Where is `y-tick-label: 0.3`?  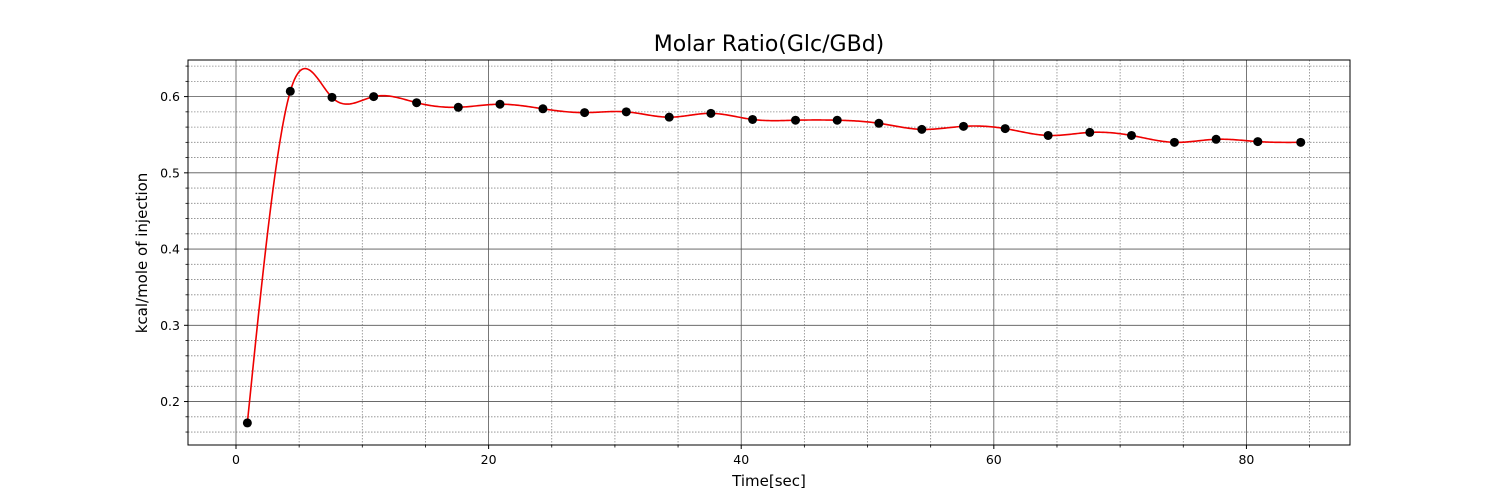 y-tick-label: 0.3 is located at coordinates (170, 325).